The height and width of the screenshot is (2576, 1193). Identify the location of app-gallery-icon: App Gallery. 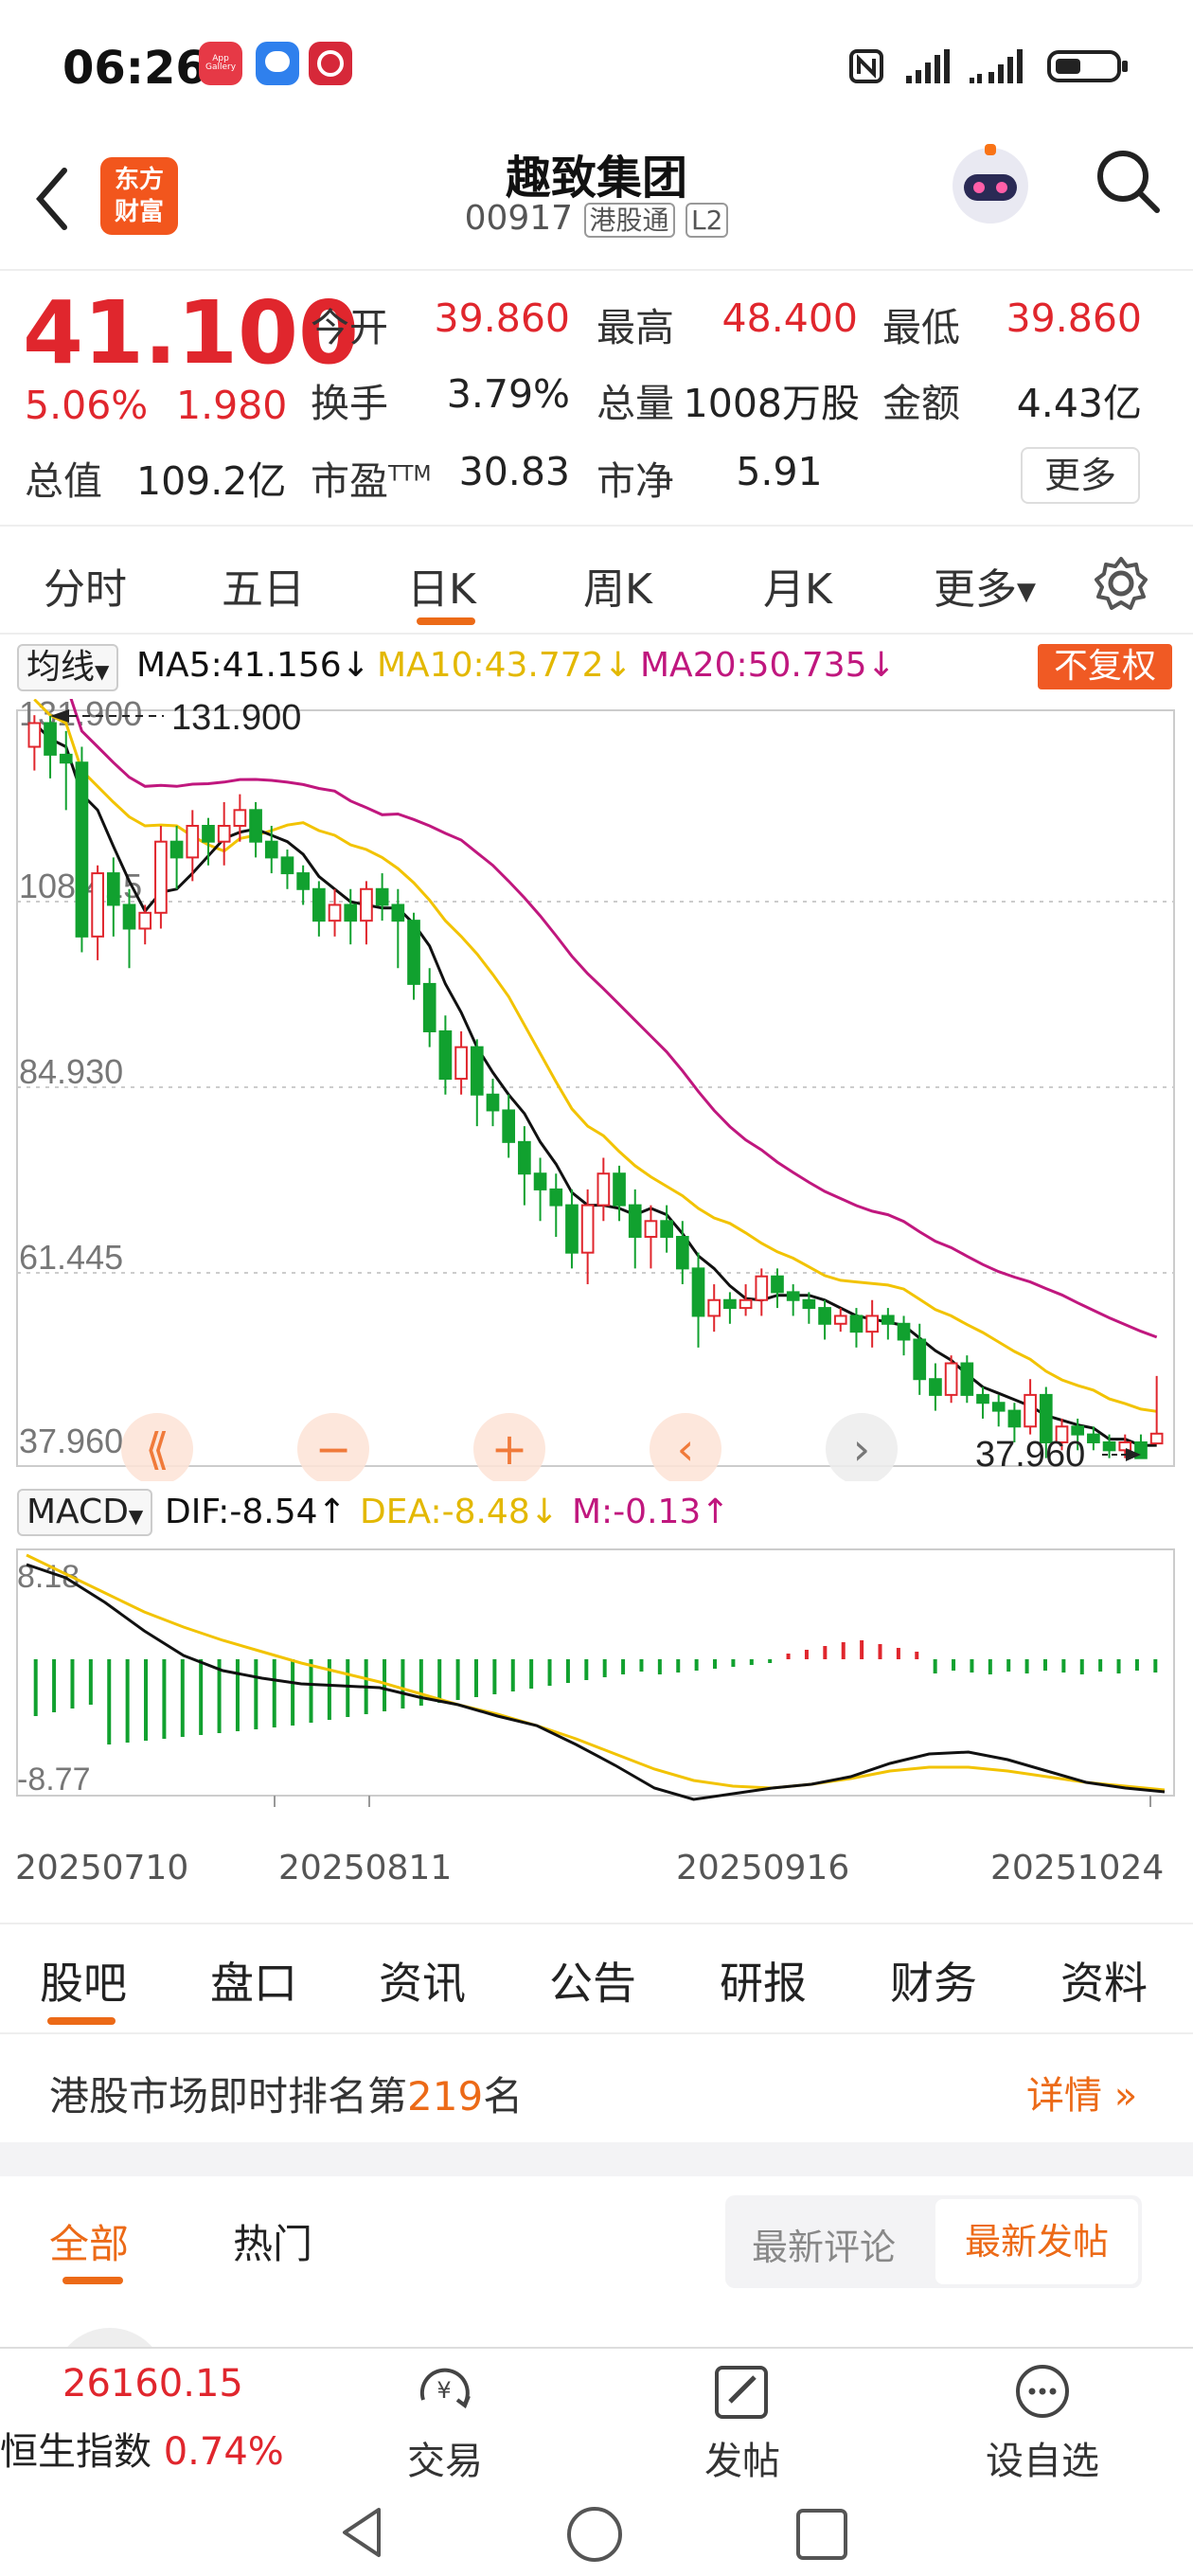
(220, 63).